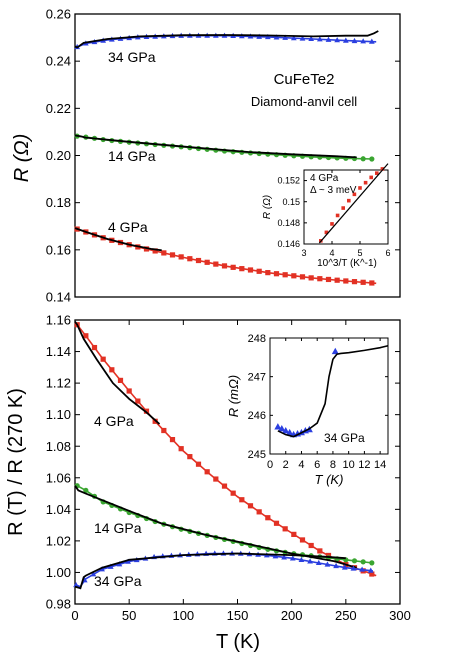 This screenshot has height=658, width=456. Describe the element at coordinates (58, 383) in the screenshot. I see `y-tick-label: 1.12` at that location.